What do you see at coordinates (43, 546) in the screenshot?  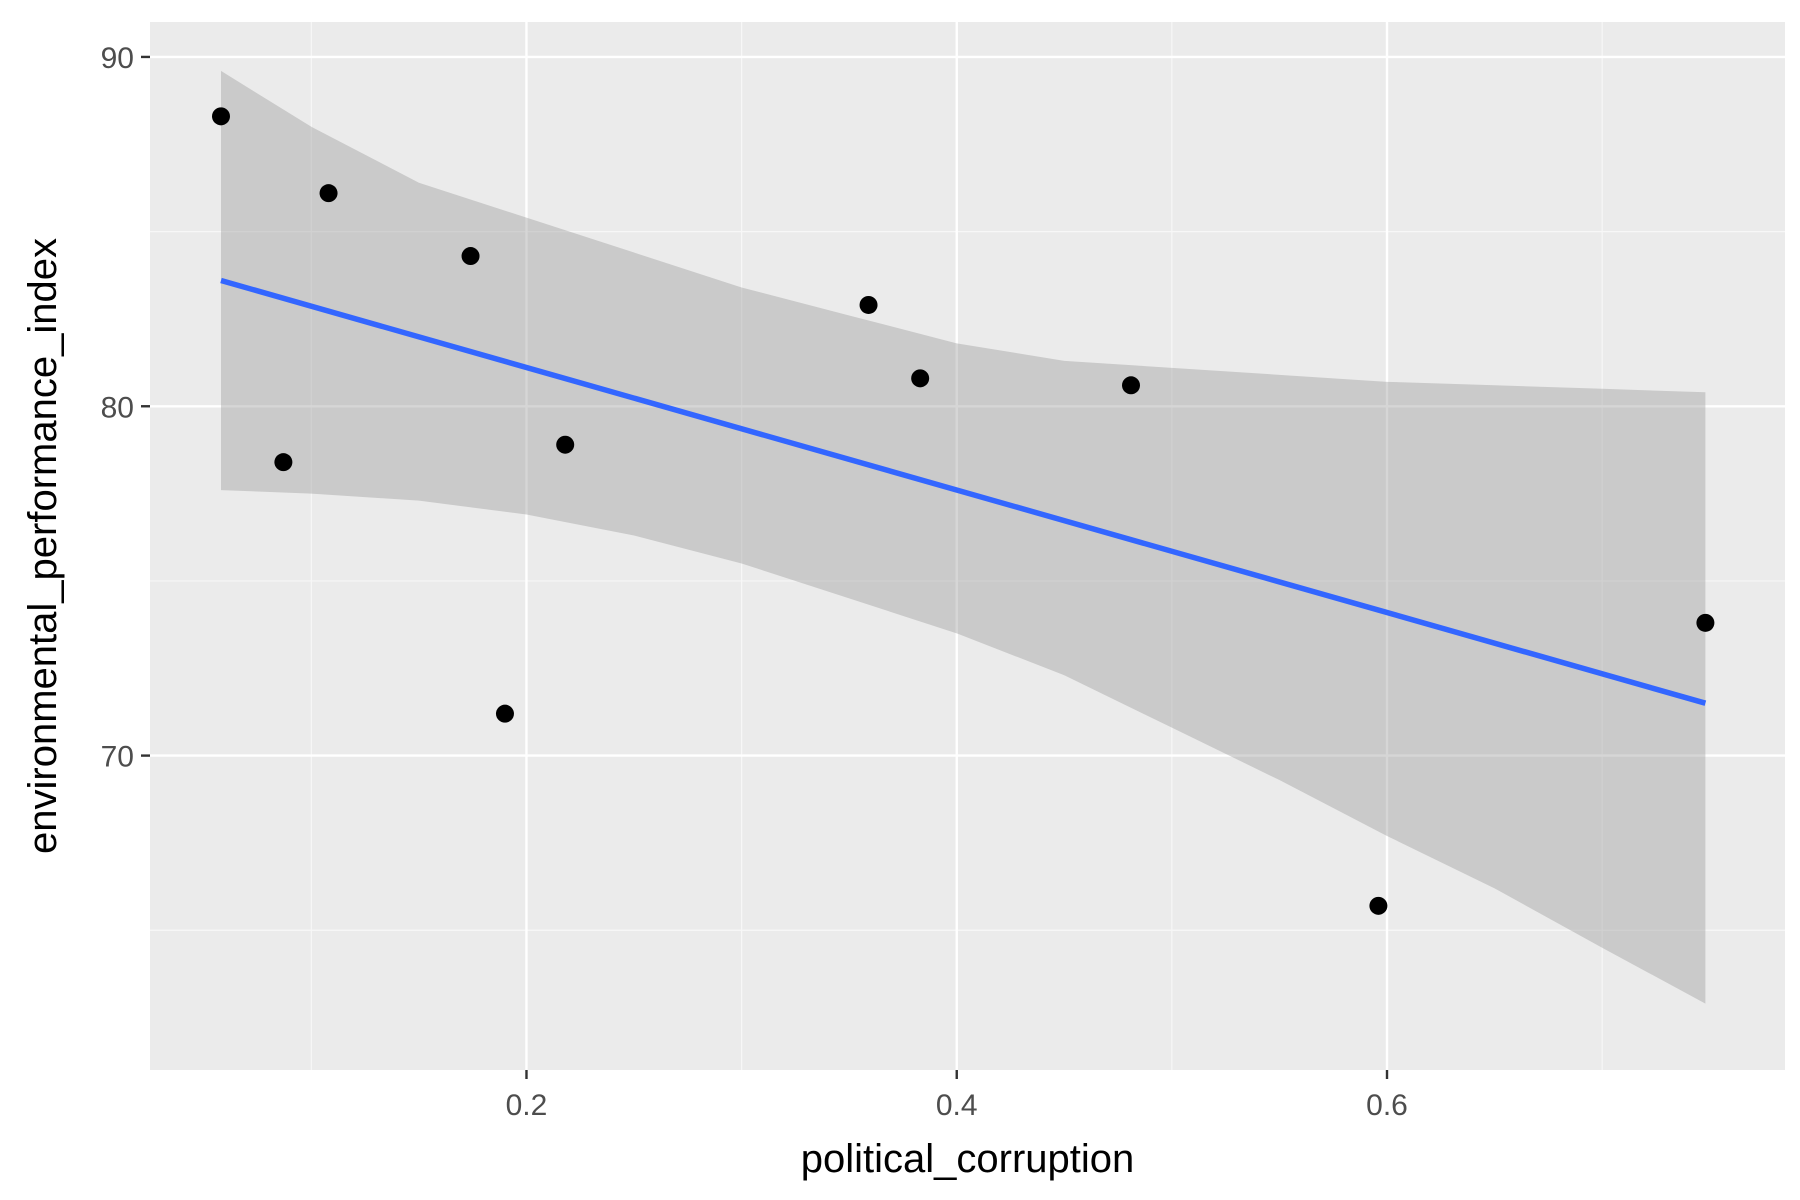 I see `y-axis-title: environmental_performance_index` at bounding box center [43, 546].